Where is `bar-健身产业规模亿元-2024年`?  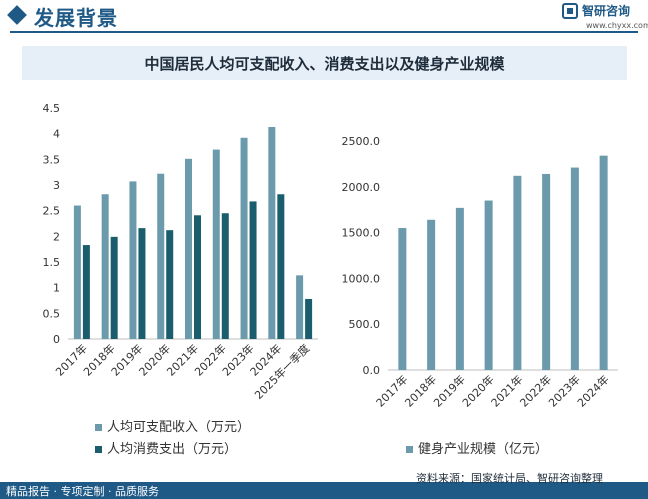
bar-健身产业规模亿元-2024年 is located at coordinates (603, 262).